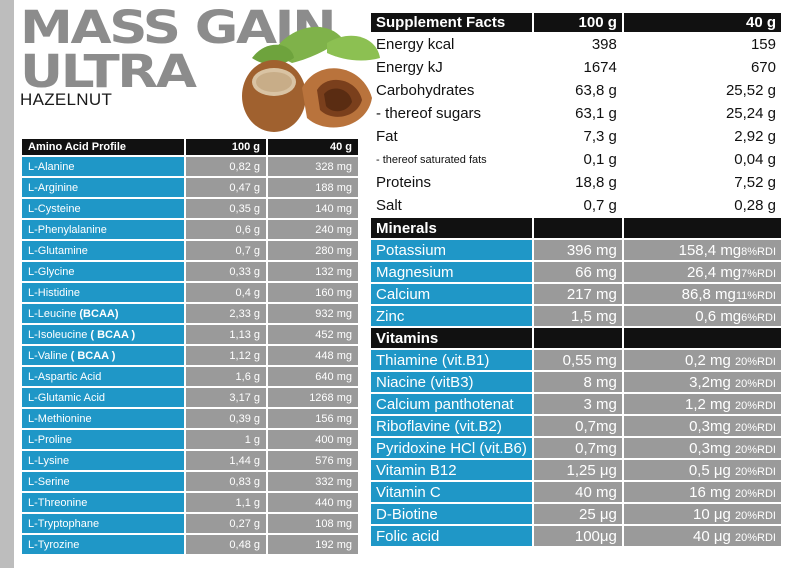 This screenshot has width=787, height=568. What do you see at coordinates (576, 136) in the screenshot?
I see `table-row: Fat 7,3 g 2,92 g` at bounding box center [576, 136].